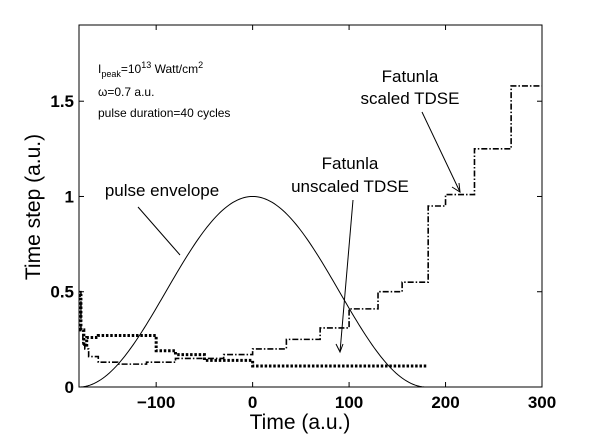 This screenshot has width=599, height=436. What do you see at coordinates (349, 402) in the screenshot?
I see `x-tick-label: 100` at bounding box center [349, 402].